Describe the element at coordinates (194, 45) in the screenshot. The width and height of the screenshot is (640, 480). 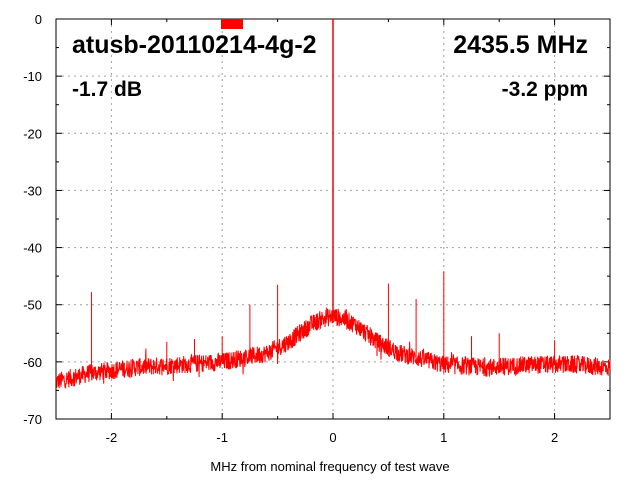
I see `device-label: atusb-20110214-4g-2` at that location.